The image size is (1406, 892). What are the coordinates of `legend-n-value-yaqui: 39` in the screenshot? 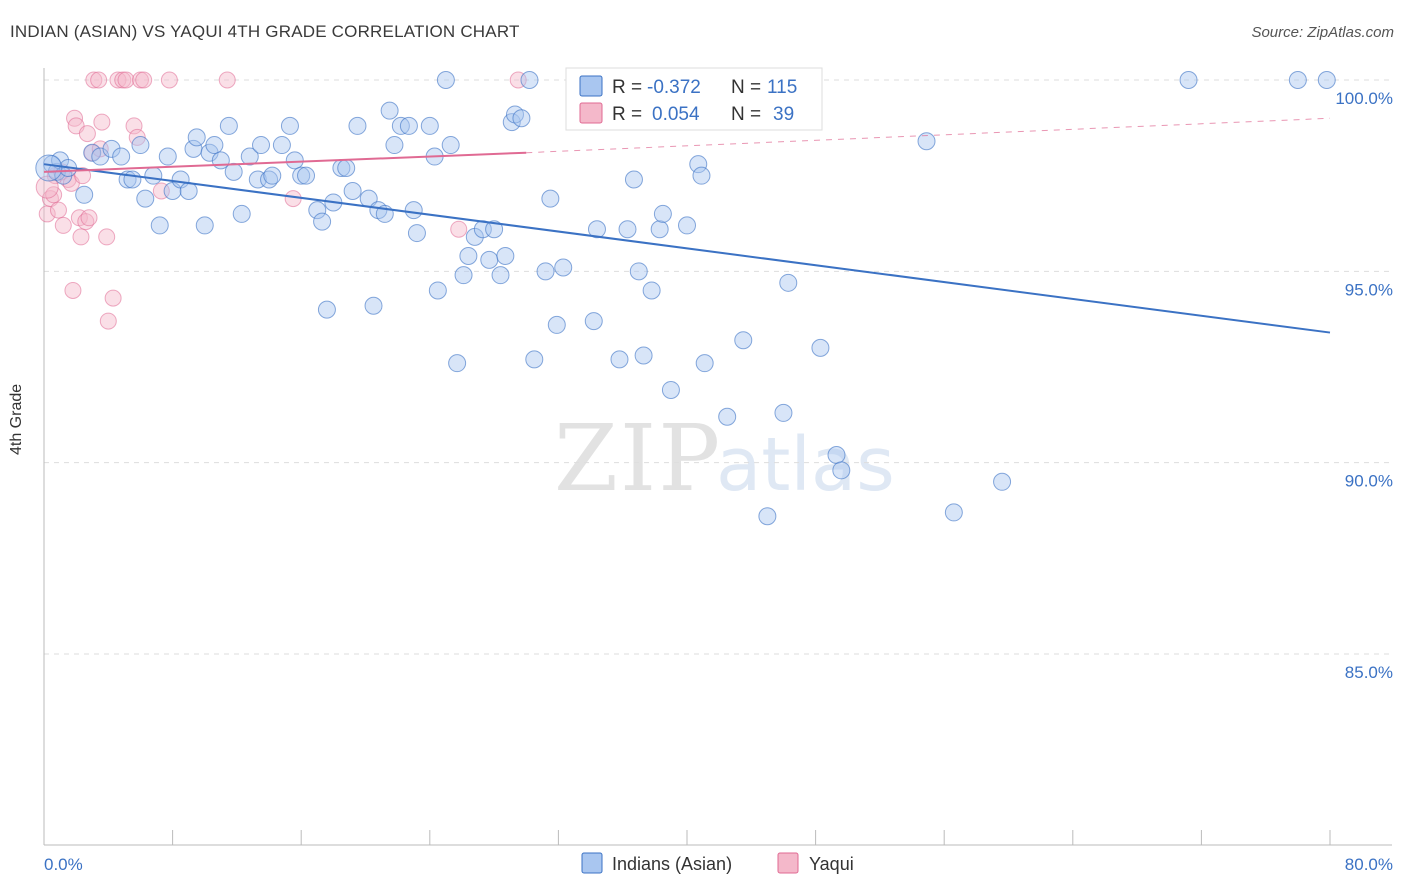 It's located at (783, 114).